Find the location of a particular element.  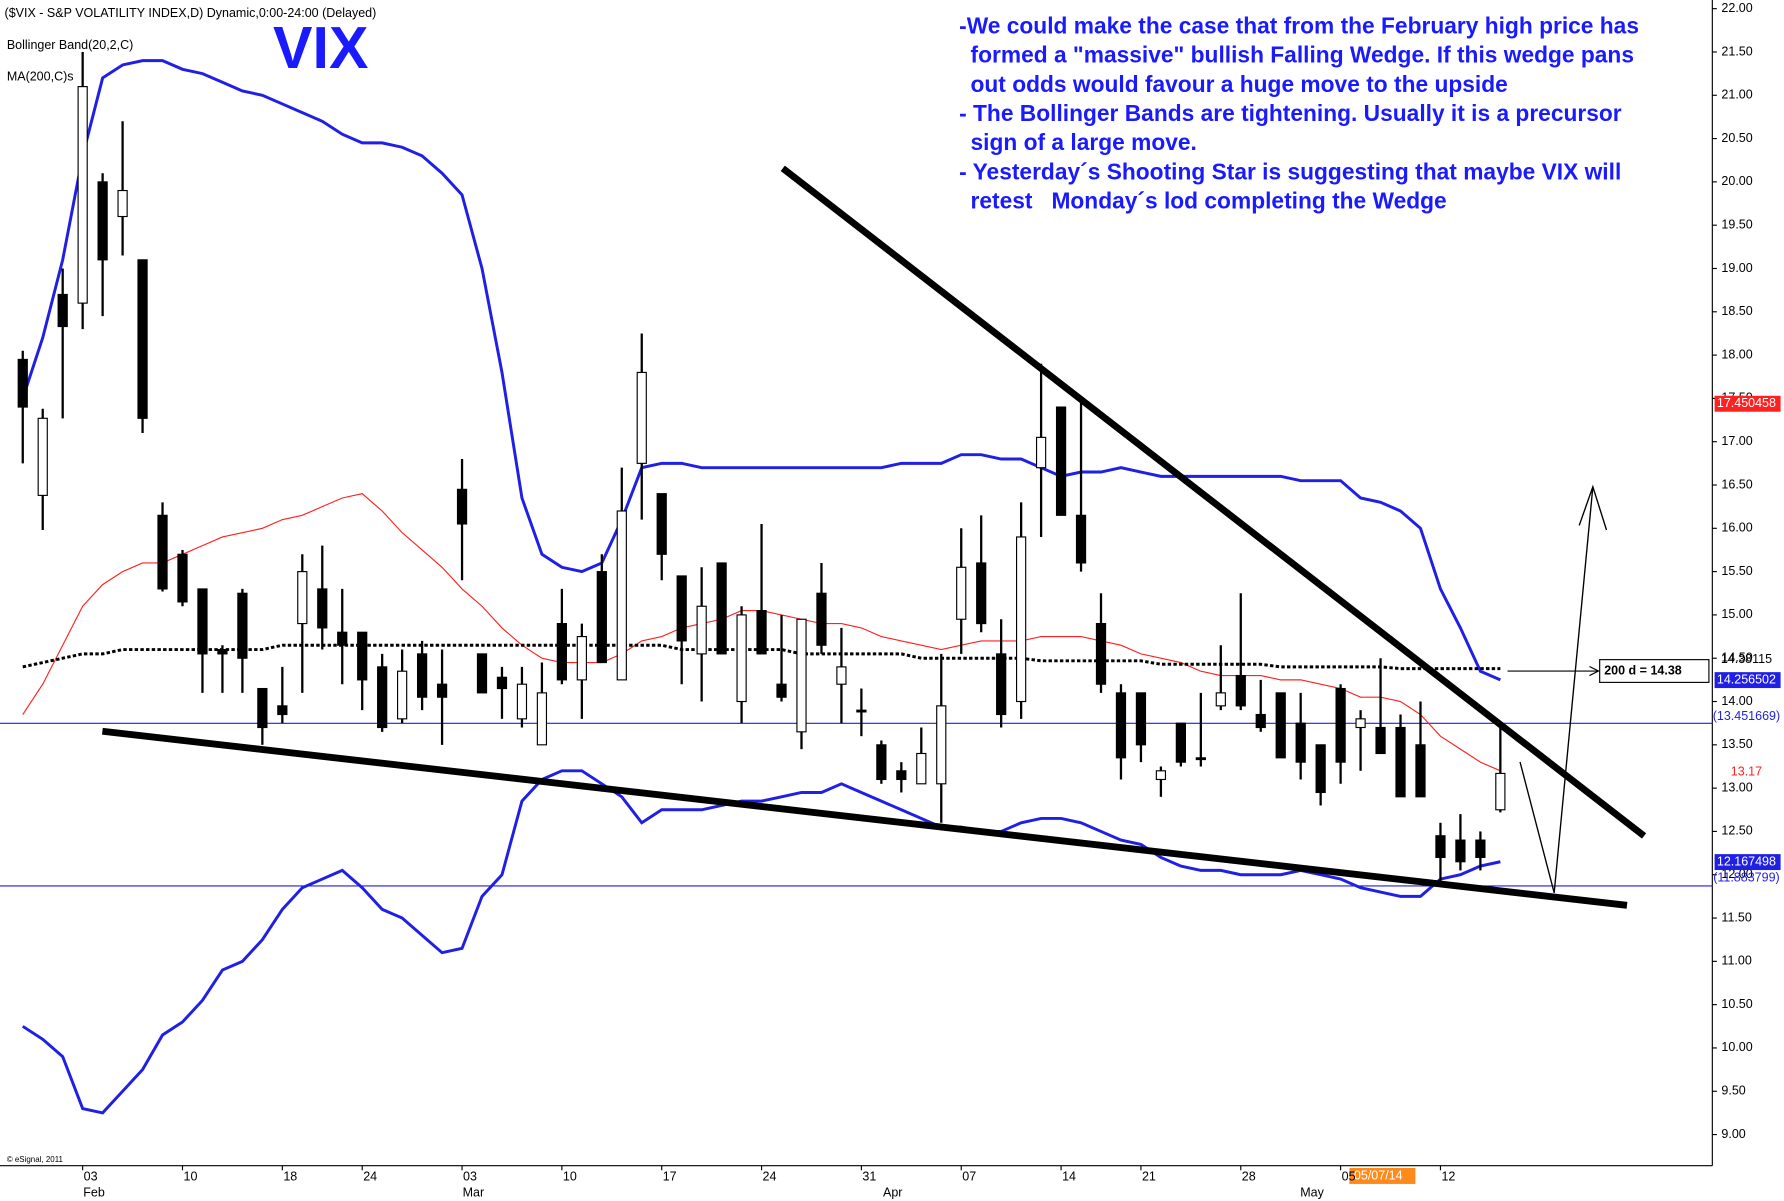

x-tick-label: 17 is located at coordinates (670, 1176).